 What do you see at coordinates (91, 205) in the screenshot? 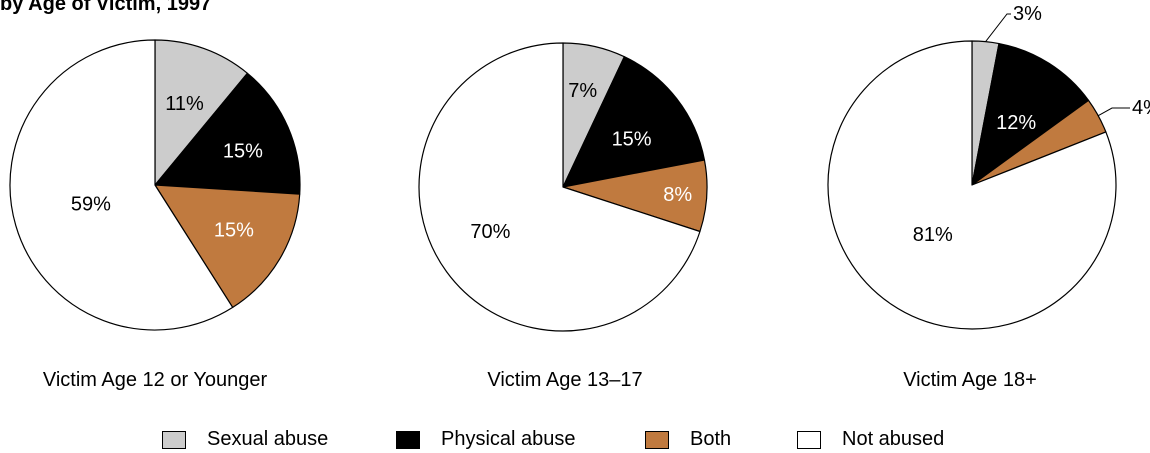
I see `slice-data-label: 59%` at bounding box center [91, 205].